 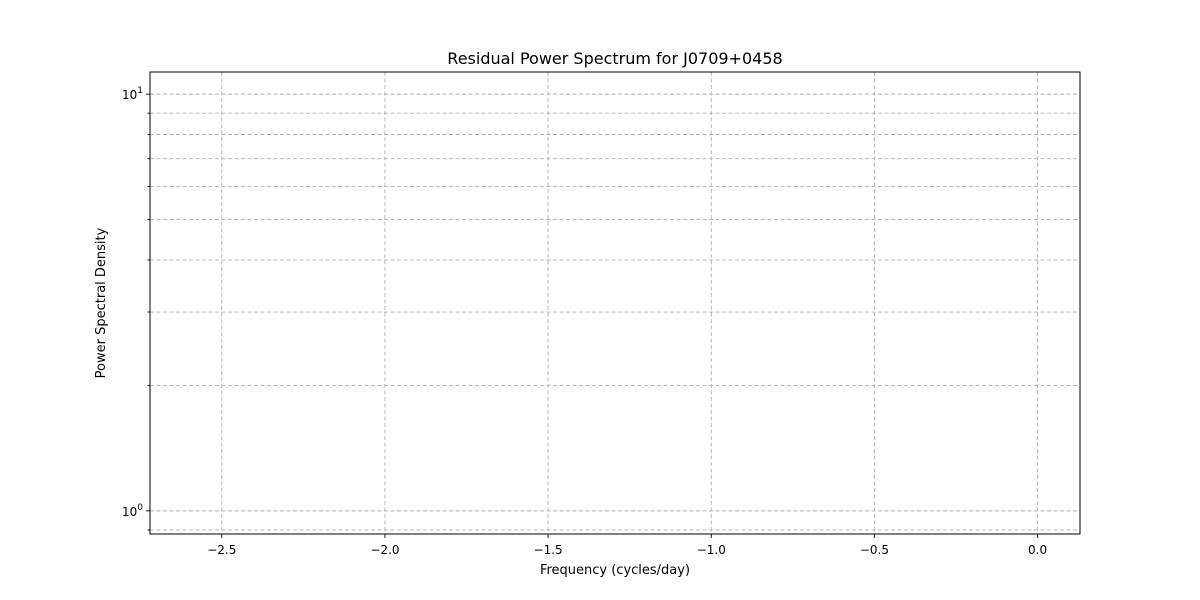 What do you see at coordinates (101, 302) in the screenshot?
I see `y-axis-label: Power Spectral Density` at bounding box center [101, 302].